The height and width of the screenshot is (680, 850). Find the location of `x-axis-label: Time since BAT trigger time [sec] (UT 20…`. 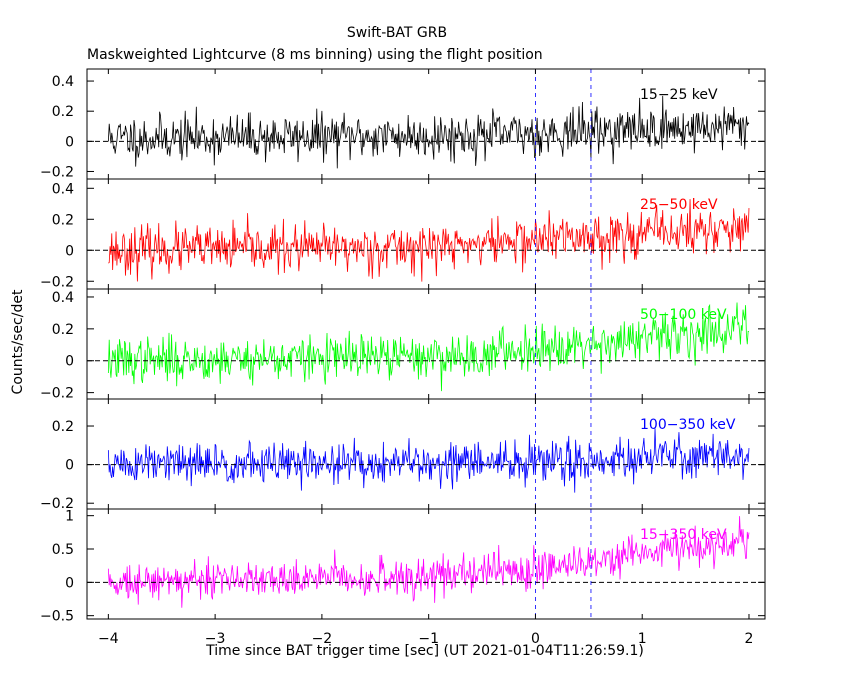

x-axis-label: Time since BAT trigger time [sec] (UT 20… is located at coordinates (424, 651).